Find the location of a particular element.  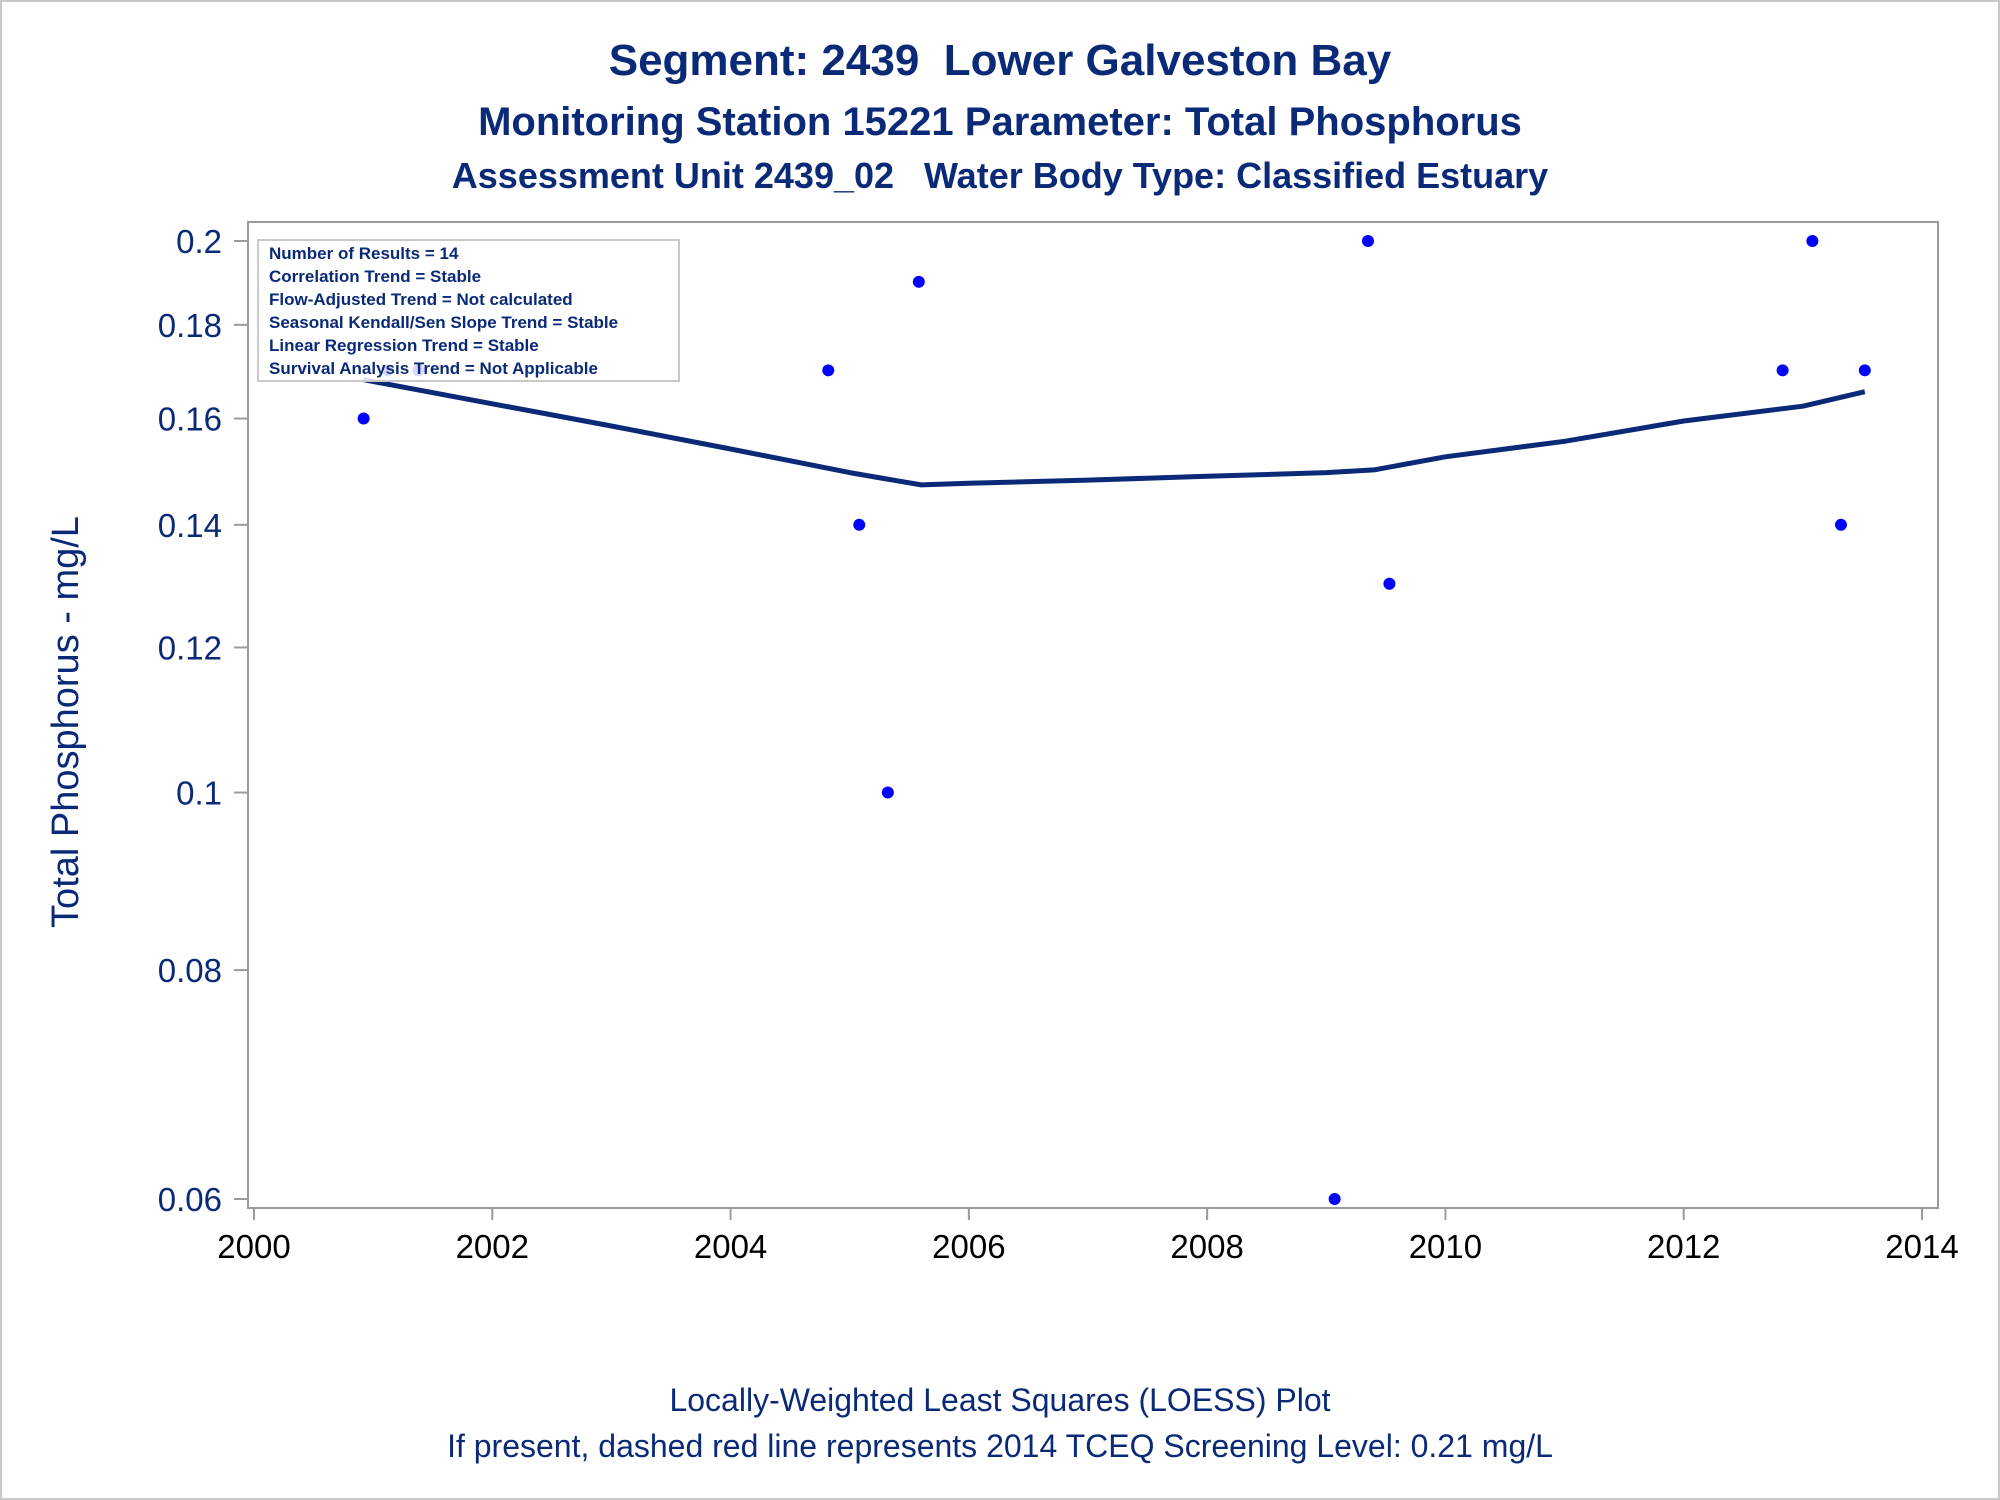

y-tick-label: 0.14 is located at coordinates (190, 525).